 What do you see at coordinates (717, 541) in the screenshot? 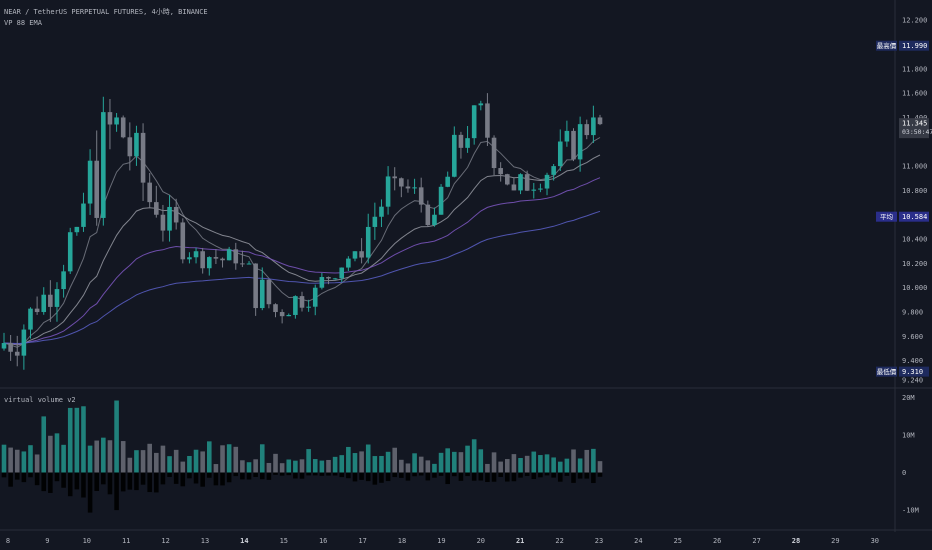
I see `time-axis-label: 26` at bounding box center [717, 541].